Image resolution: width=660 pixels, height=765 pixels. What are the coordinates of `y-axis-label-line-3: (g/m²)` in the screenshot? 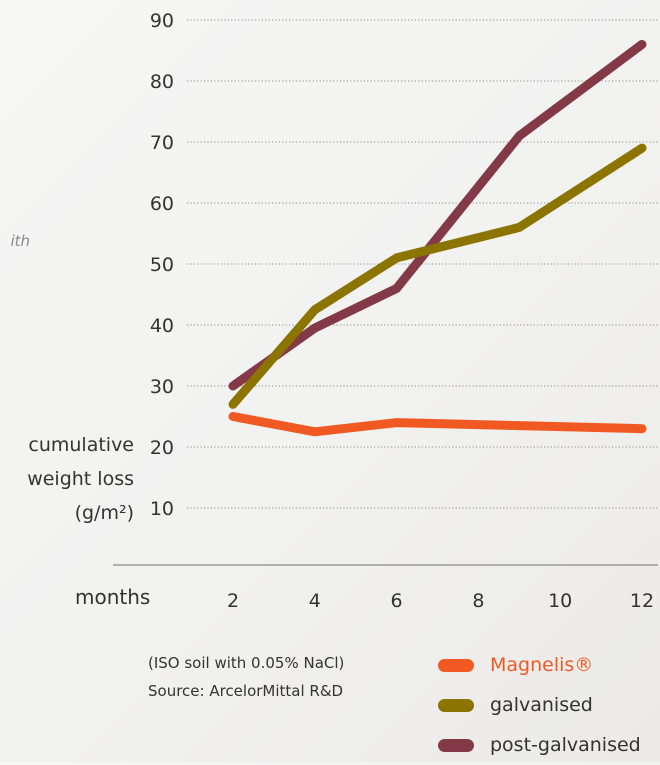 It's located at (104, 513).